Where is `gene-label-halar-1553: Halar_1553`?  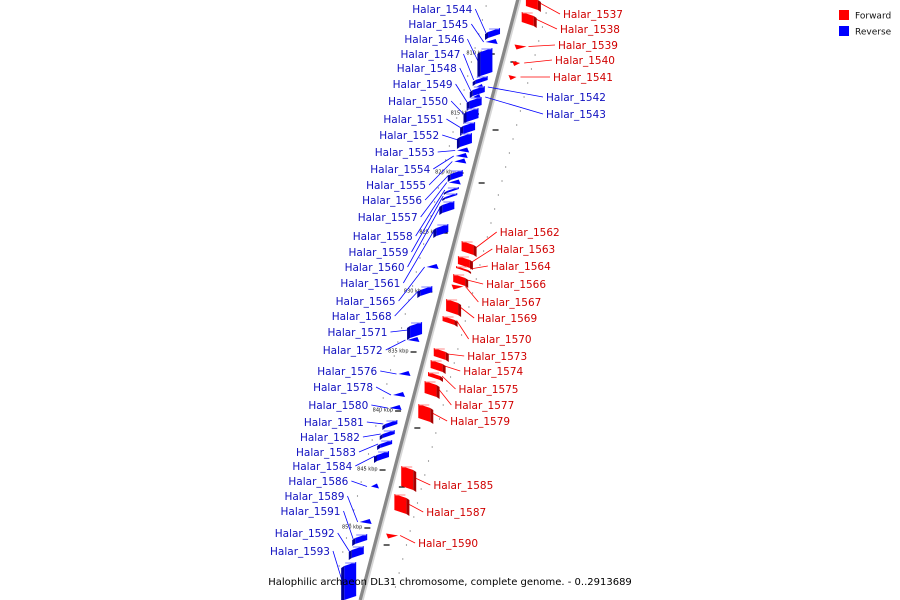
gene-label-halar-1553: Halar_1553 is located at coordinates (405, 153).